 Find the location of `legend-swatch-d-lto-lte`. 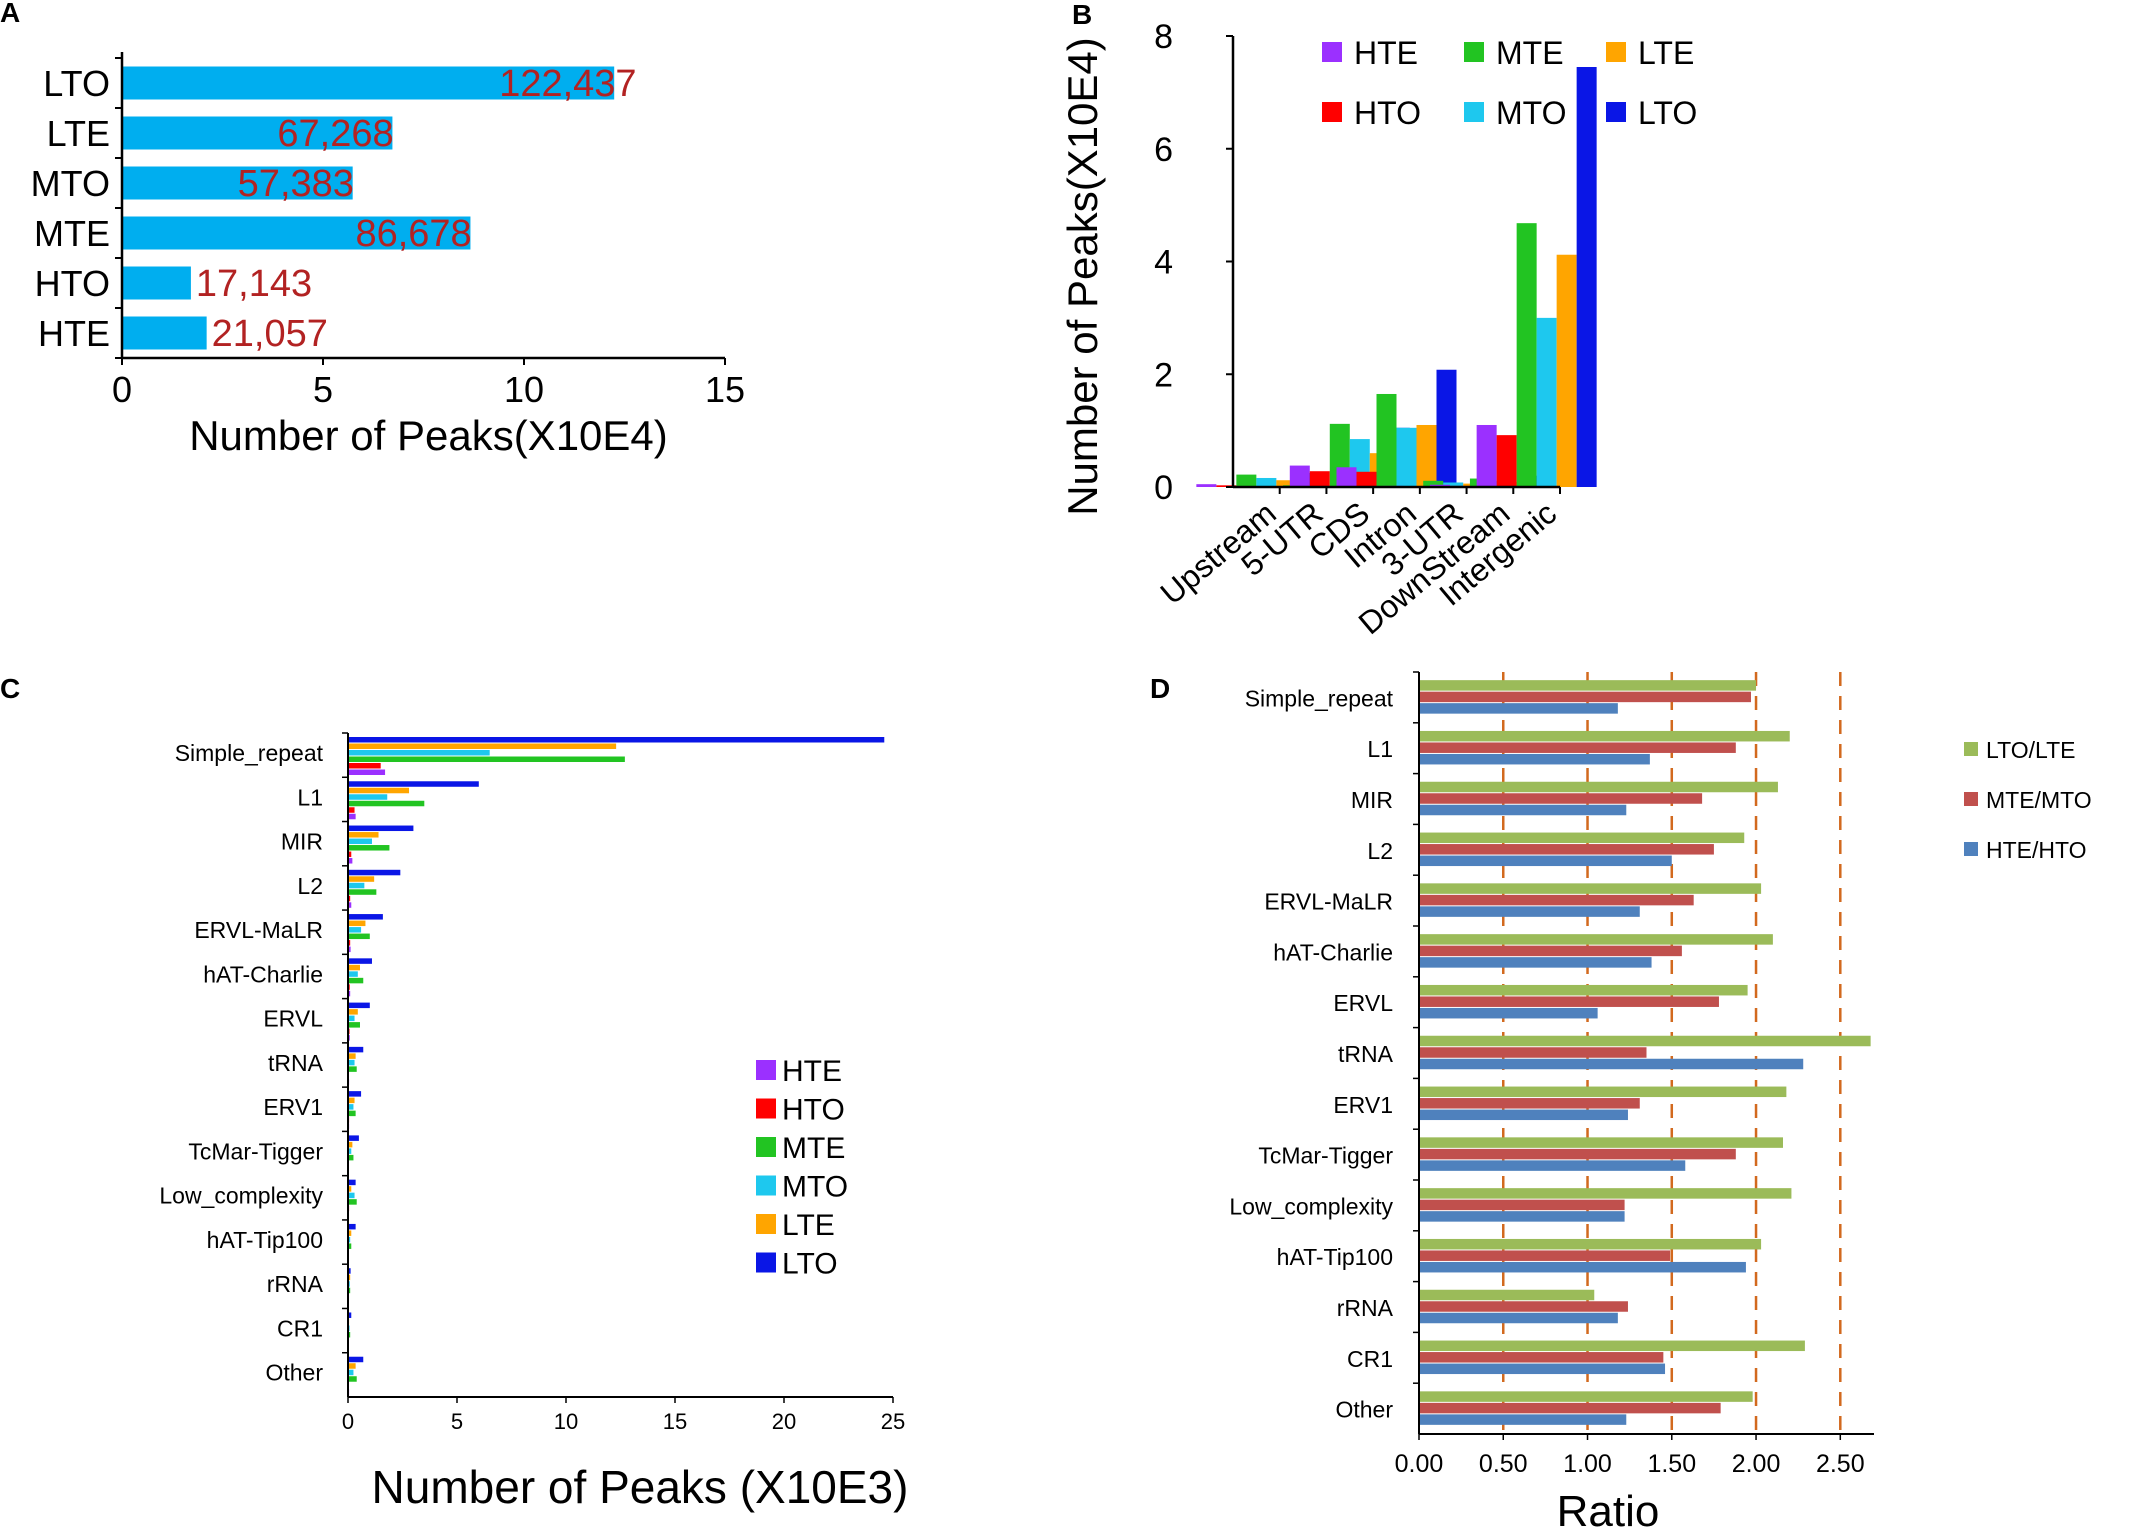

legend-swatch-d-lto-lte is located at coordinates (1971, 749).